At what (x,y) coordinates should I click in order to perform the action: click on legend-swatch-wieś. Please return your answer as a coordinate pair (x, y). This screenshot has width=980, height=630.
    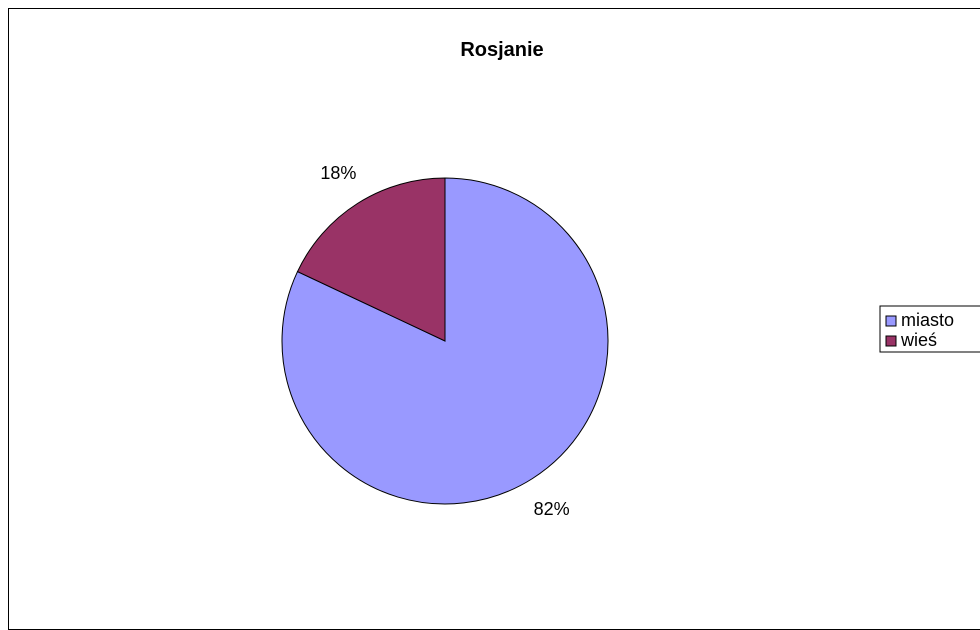
    Looking at the image, I should click on (891, 341).